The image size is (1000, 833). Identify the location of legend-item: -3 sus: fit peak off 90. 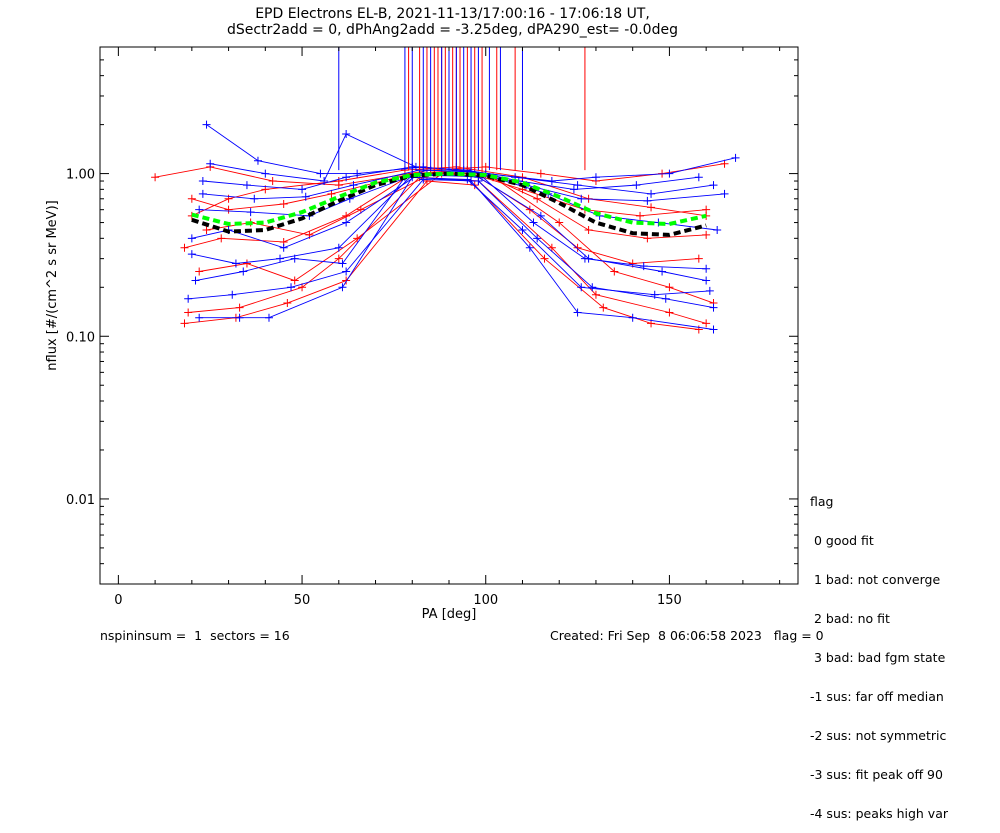
(876, 774).